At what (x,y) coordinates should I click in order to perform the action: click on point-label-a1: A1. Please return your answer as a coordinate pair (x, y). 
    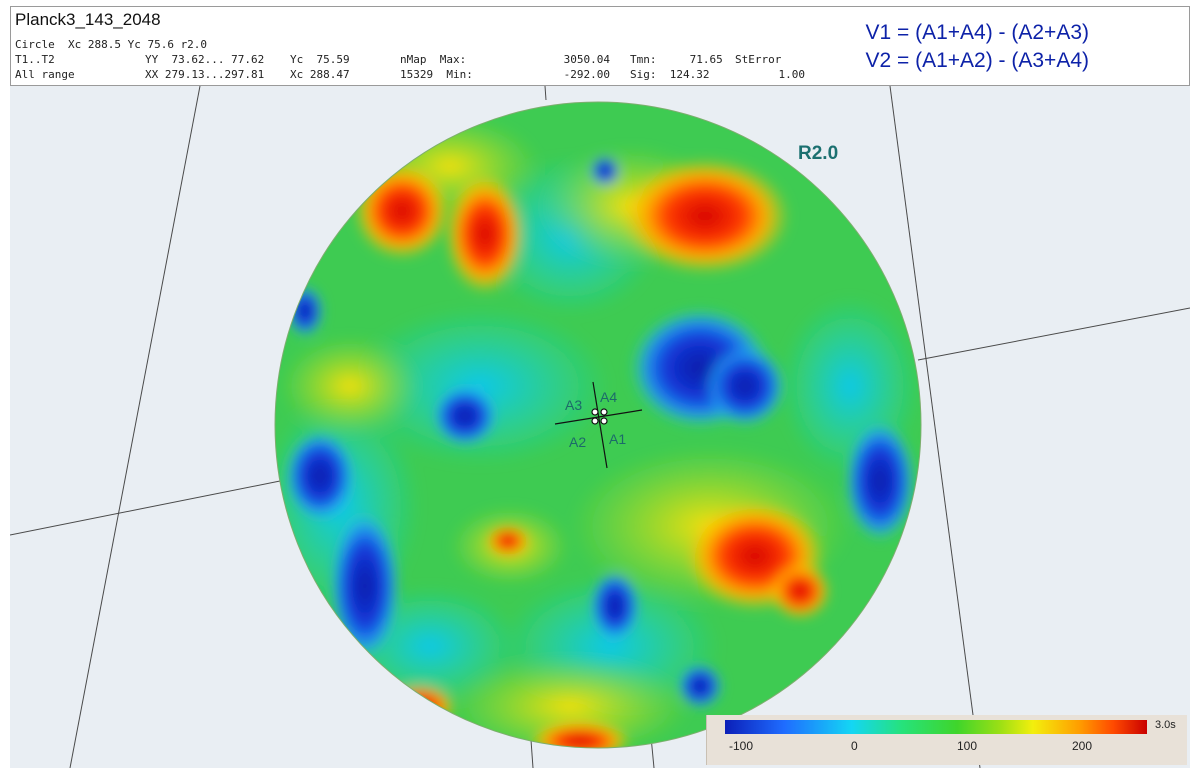
    Looking at the image, I should click on (617, 439).